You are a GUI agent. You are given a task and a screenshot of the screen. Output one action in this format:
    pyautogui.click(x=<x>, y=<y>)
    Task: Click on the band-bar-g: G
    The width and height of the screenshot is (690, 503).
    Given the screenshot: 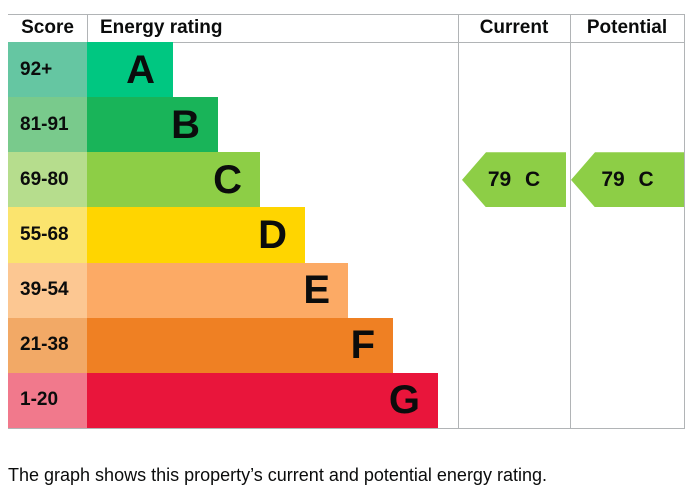 What is the action you would take?
    pyautogui.click(x=262, y=400)
    